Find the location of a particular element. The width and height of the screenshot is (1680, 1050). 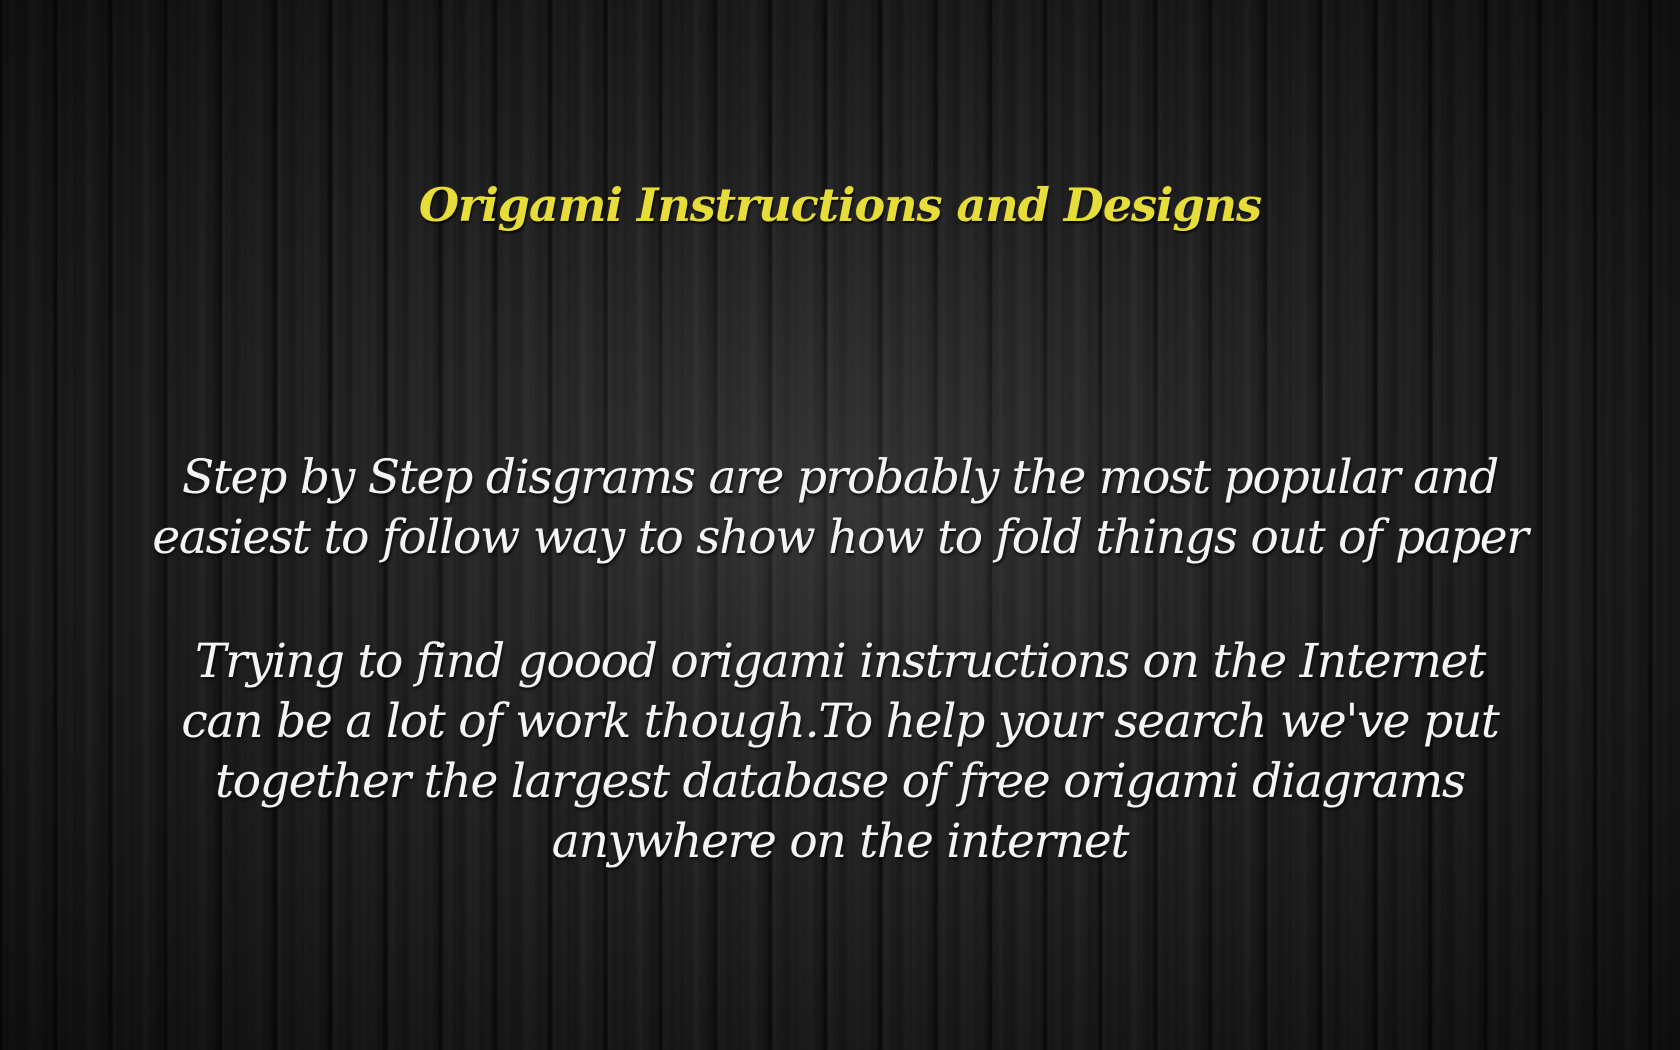

database-line: anywhere on the internet is located at coordinates (840, 841).